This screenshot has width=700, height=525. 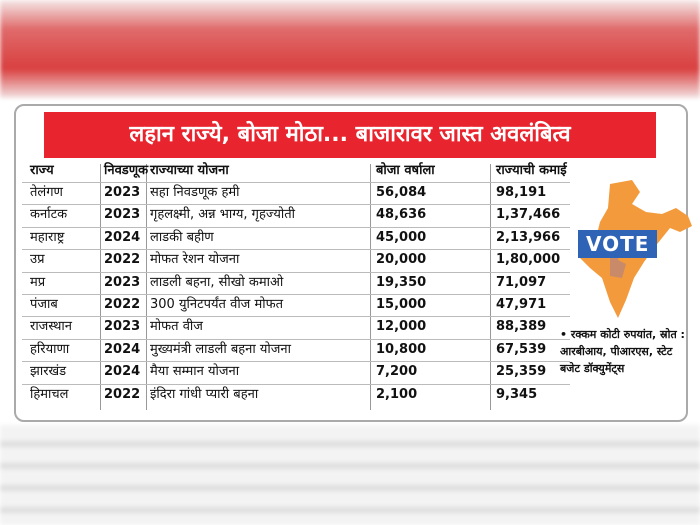 I want to click on table-cell: 15,000, so click(x=401, y=304).